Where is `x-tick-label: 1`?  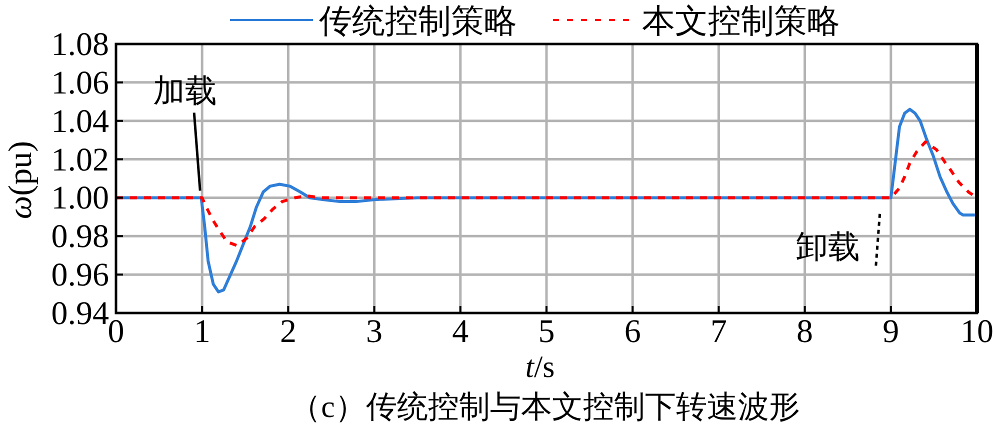
x-tick-label: 1 is located at coordinates (202, 332).